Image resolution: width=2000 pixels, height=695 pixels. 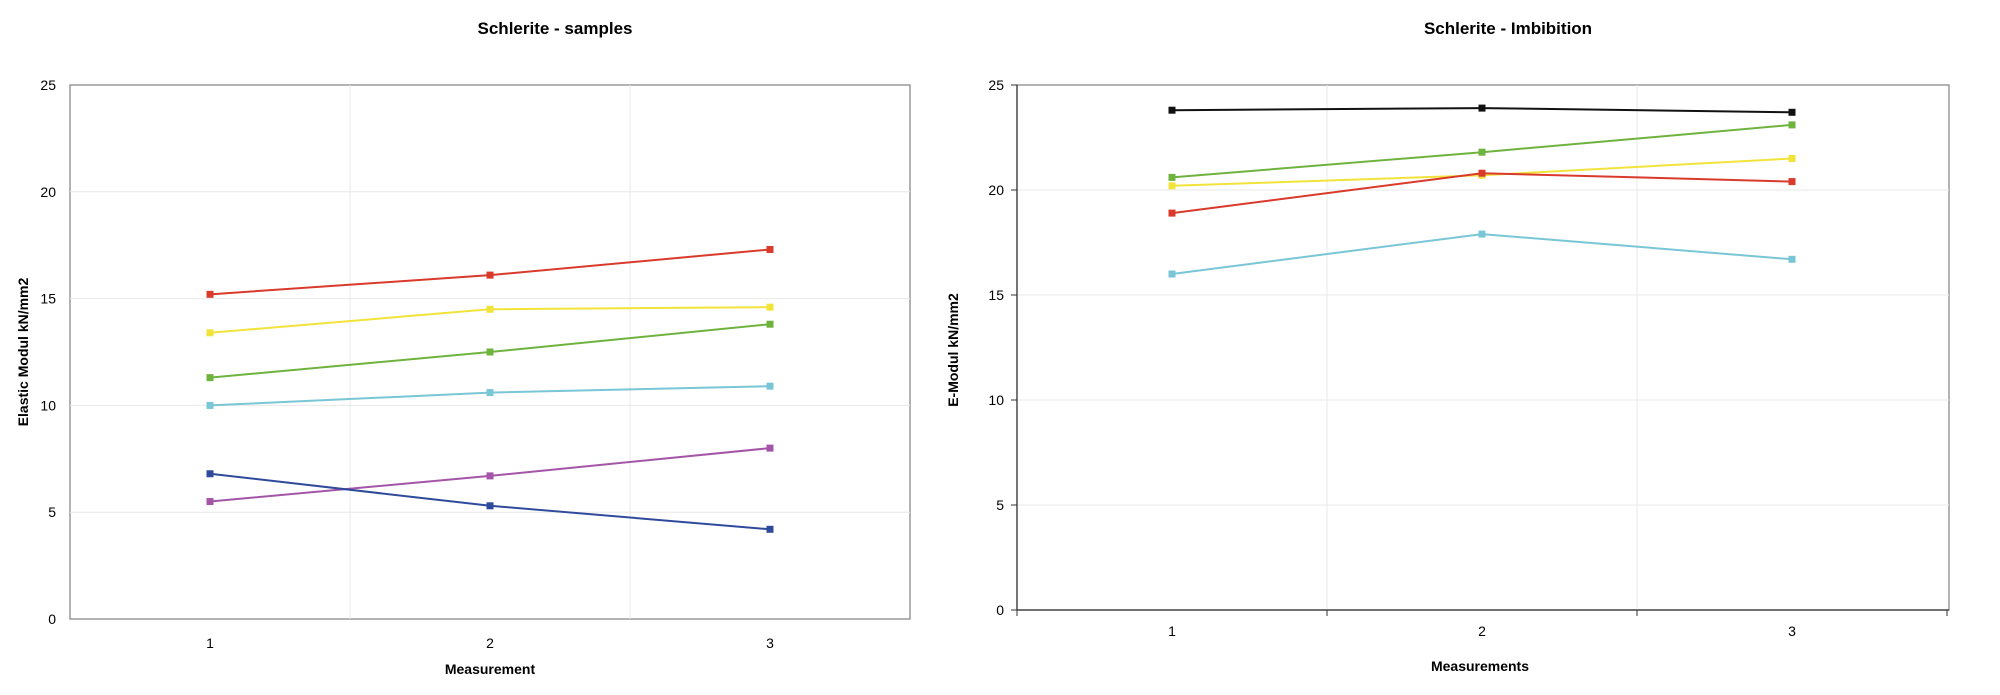 I want to click on x-axis-label: Measurement, so click(x=490, y=669).